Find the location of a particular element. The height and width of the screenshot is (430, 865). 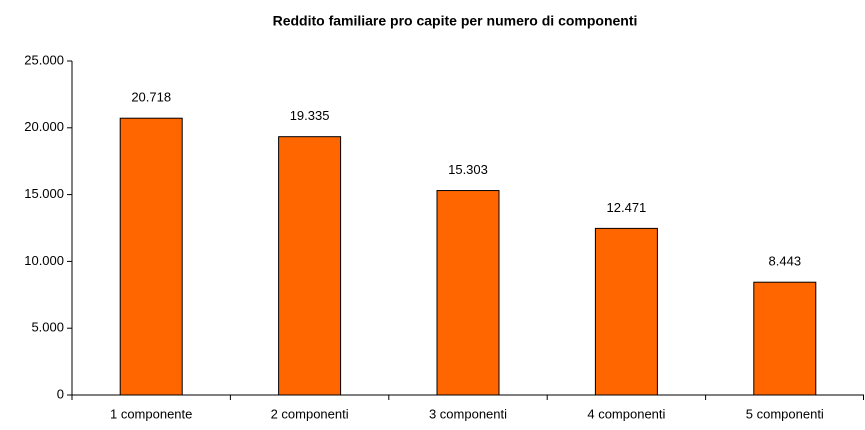

value-label: 15.303 is located at coordinates (468, 169).